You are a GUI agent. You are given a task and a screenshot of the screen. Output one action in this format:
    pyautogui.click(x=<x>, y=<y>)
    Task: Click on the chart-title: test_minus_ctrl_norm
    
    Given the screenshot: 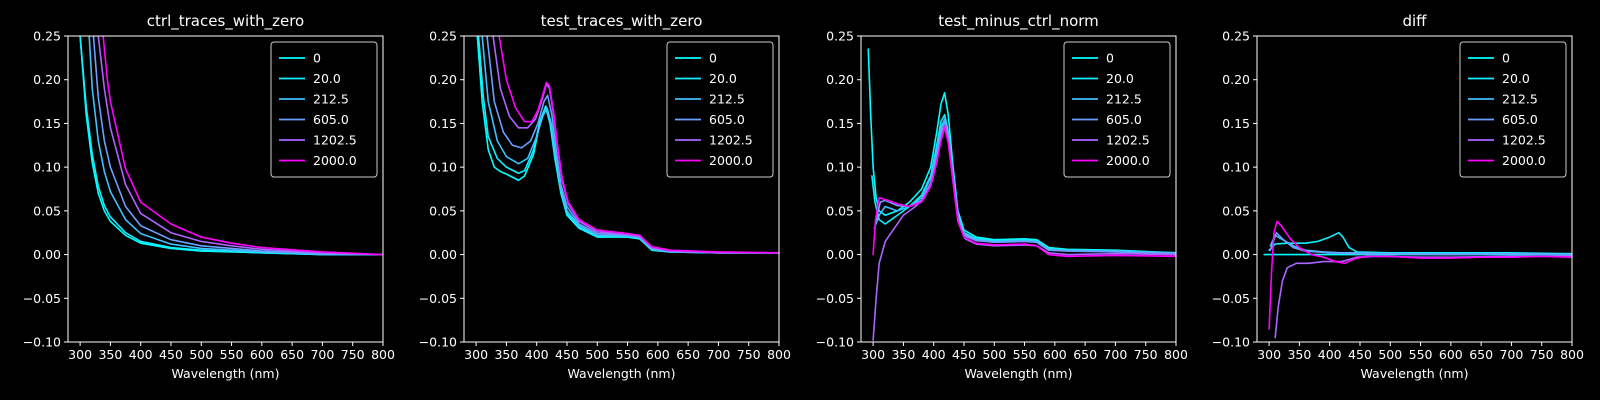 What is the action you would take?
    pyautogui.click(x=1018, y=21)
    